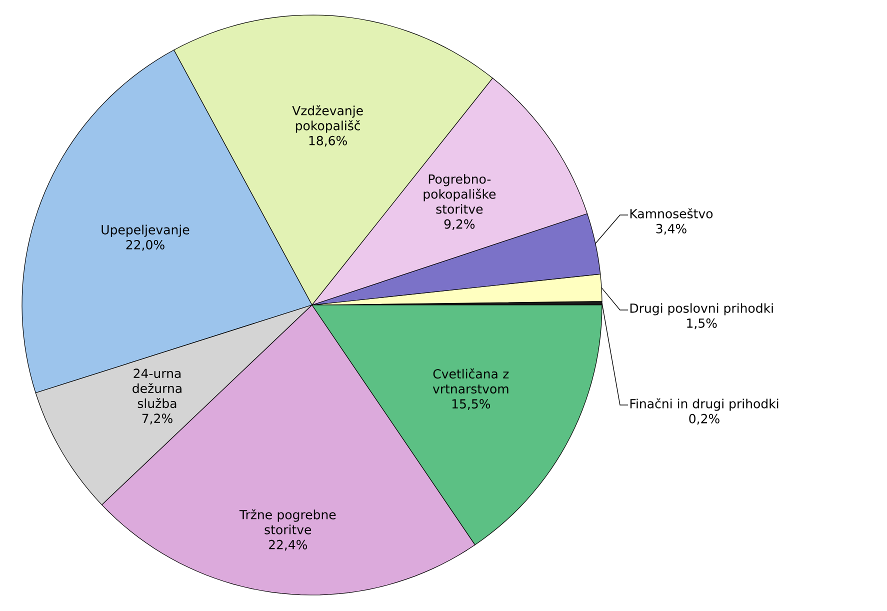 Image resolution: width=887 pixels, height=611 pixels. What do you see at coordinates (288, 545) in the screenshot?
I see `data-label: 22,4%` at bounding box center [288, 545].